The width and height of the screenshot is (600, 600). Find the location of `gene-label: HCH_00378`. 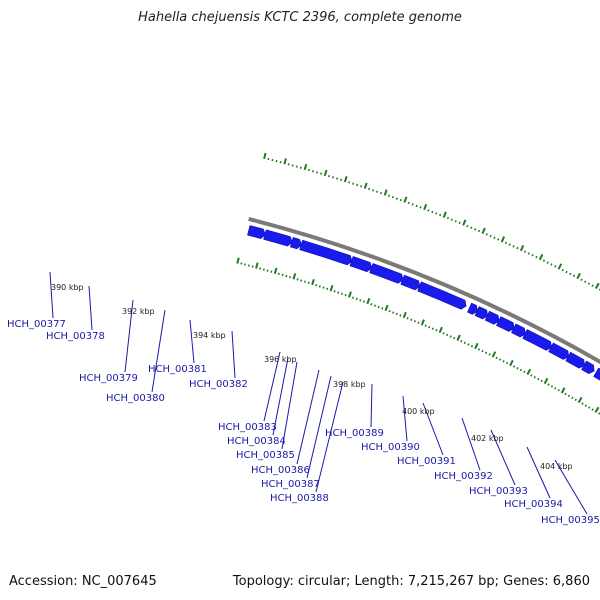

gene-label: HCH_00378 is located at coordinates (75, 336).